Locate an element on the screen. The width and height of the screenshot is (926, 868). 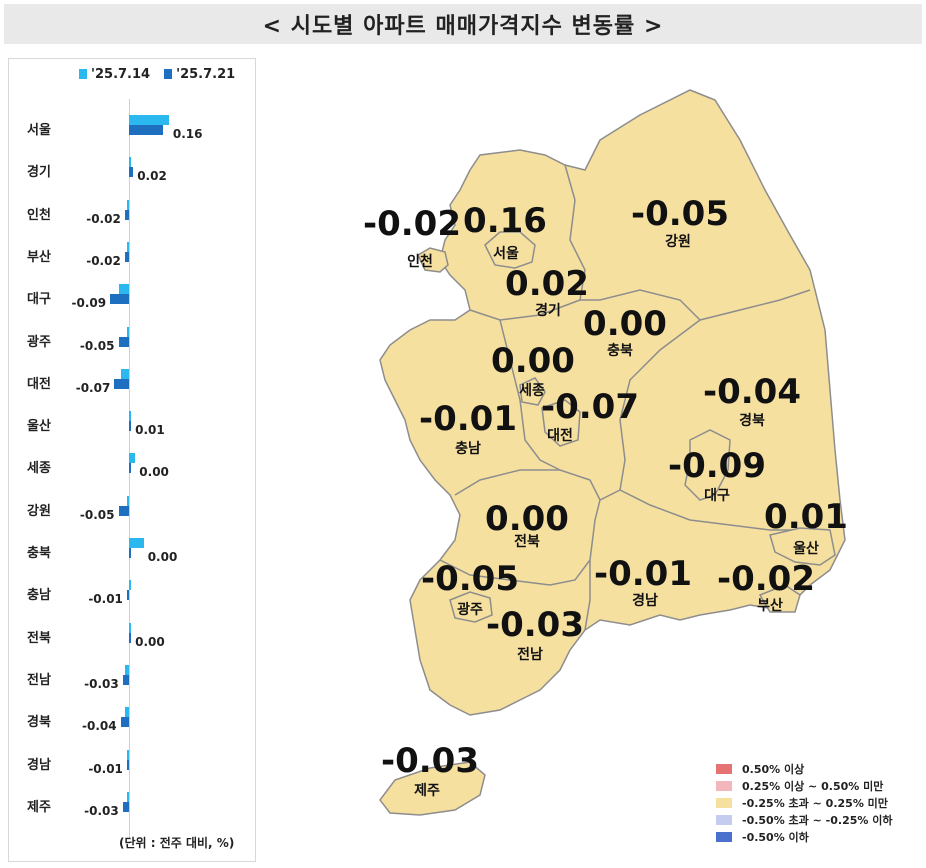
category-label: 제주 is located at coordinates (39, 807).